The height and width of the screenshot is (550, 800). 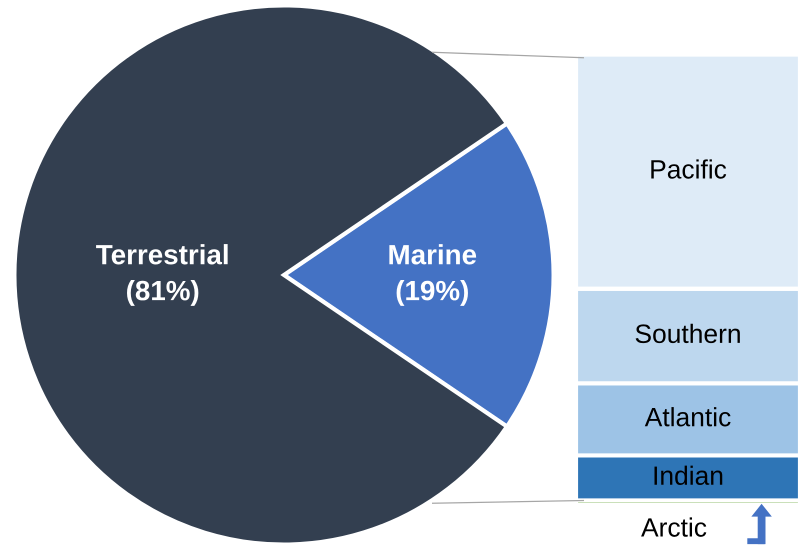 What do you see at coordinates (687, 416) in the screenshot?
I see `series-label: Atlantic` at bounding box center [687, 416].